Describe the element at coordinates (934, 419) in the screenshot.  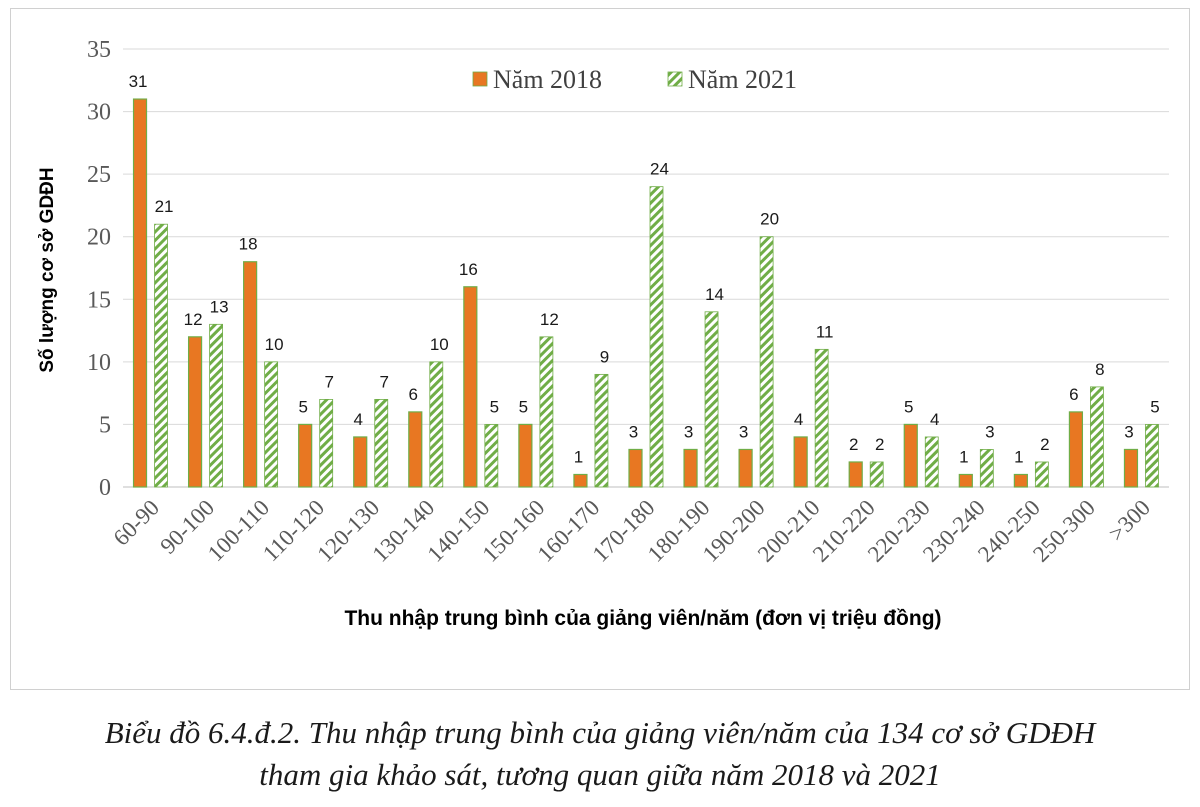
I see `data-label-2021: 4` at that location.